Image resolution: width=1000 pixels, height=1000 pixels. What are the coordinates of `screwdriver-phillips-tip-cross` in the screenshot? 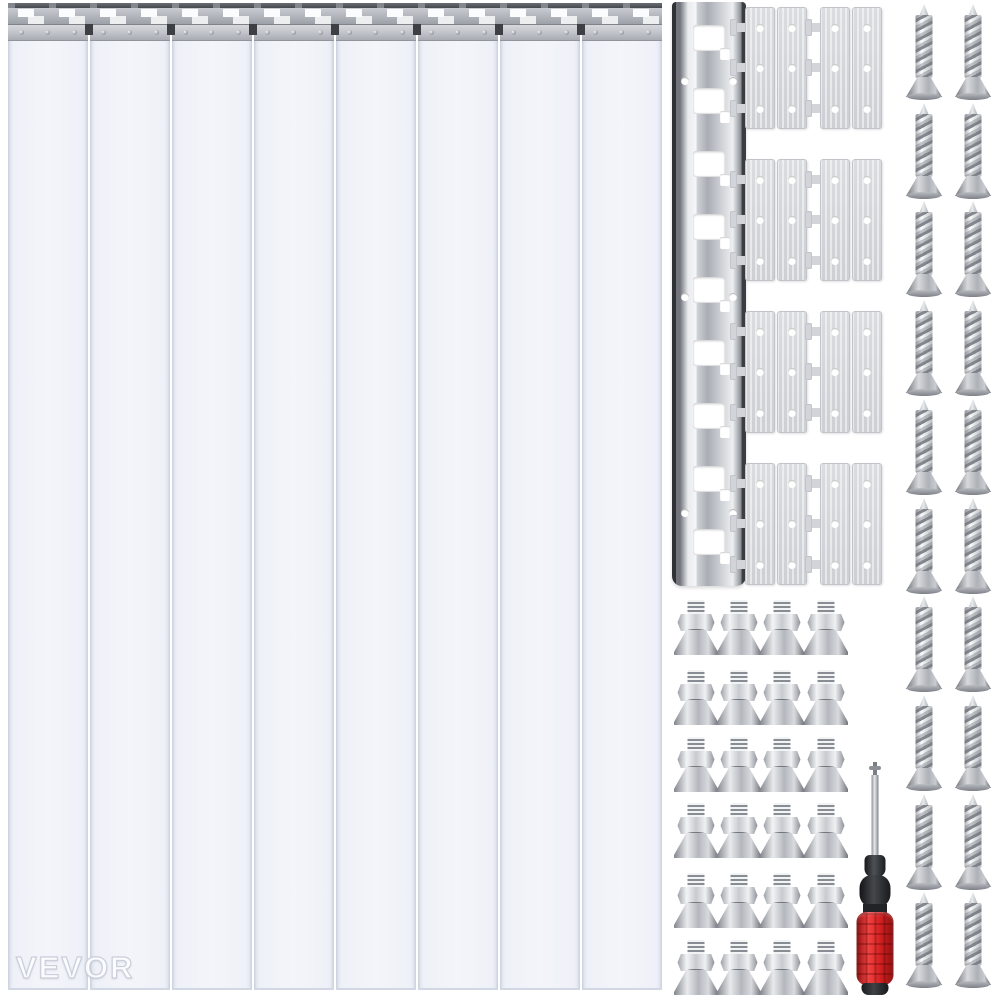 It's located at (875, 768).